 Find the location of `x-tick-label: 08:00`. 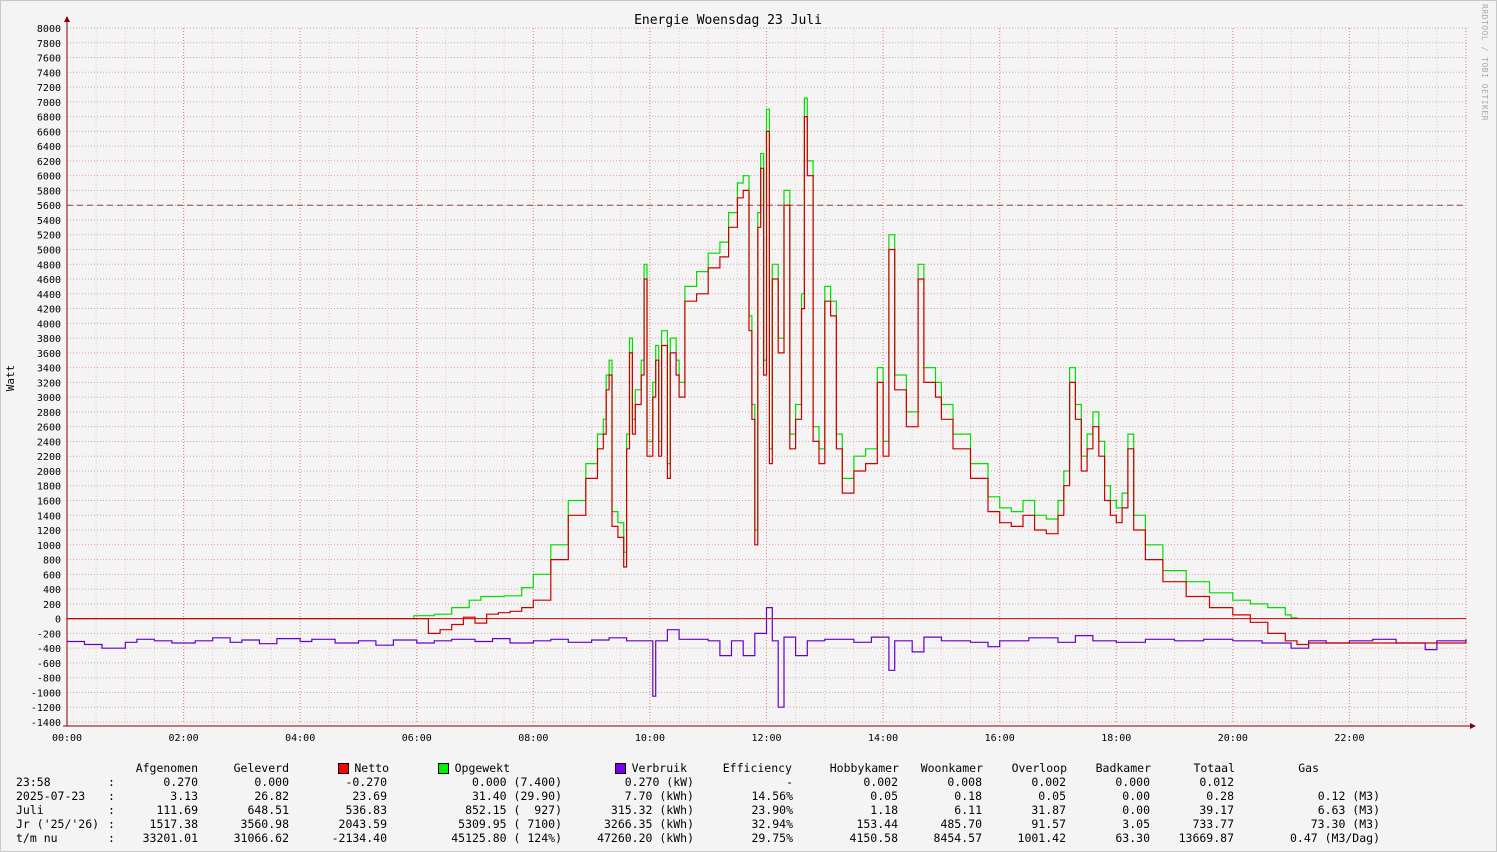

x-tick-label: 08:00 is located at coordinates (533, 738).